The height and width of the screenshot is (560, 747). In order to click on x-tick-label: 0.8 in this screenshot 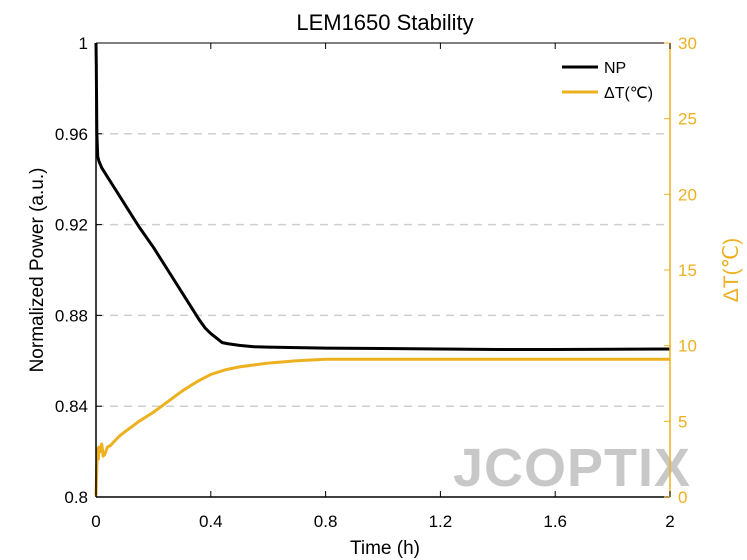, I will do `click(326, 521)`.